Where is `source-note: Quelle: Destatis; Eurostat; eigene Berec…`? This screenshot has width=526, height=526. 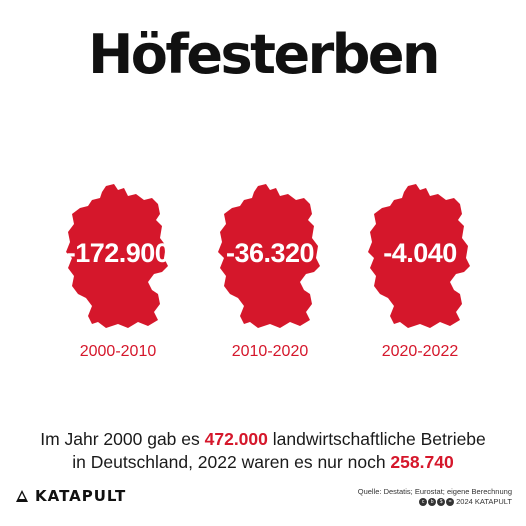 source-note: Quelle: Destatis; Eurostat; eigene Berec… is located at coordinates (435, 497).